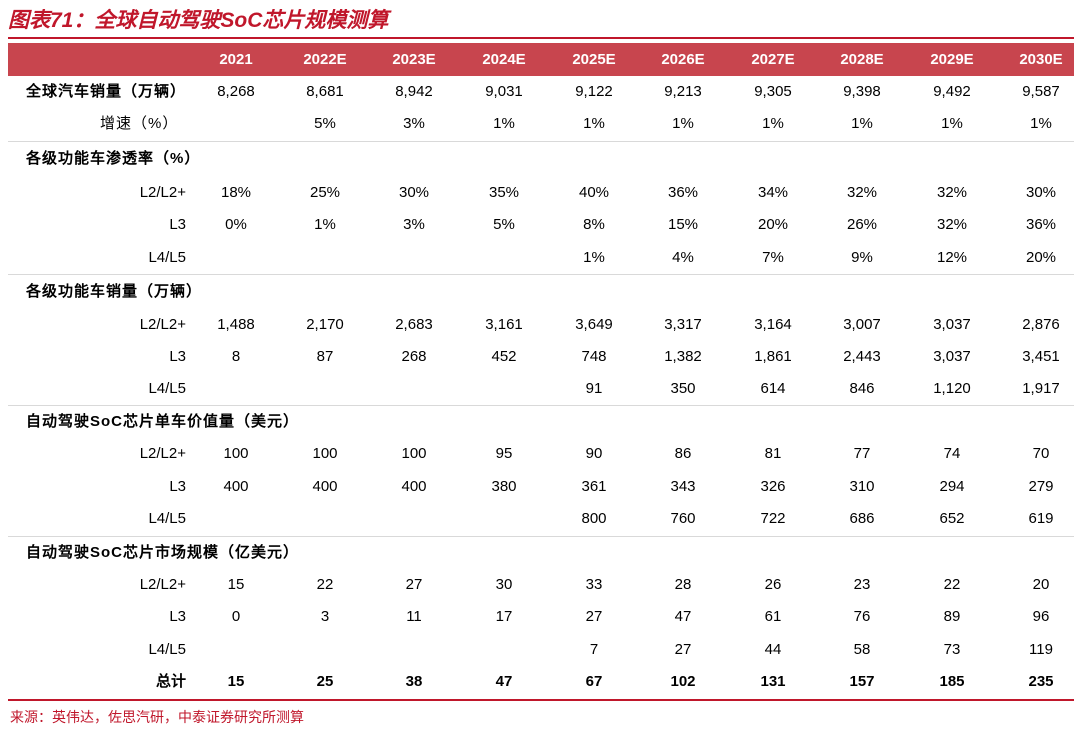 Image resolution: width=1080 pixels, height=733 pixels. Describe the element at coordinates (773, 649) in the screenshot. I see `table-cell: 44` at that location.